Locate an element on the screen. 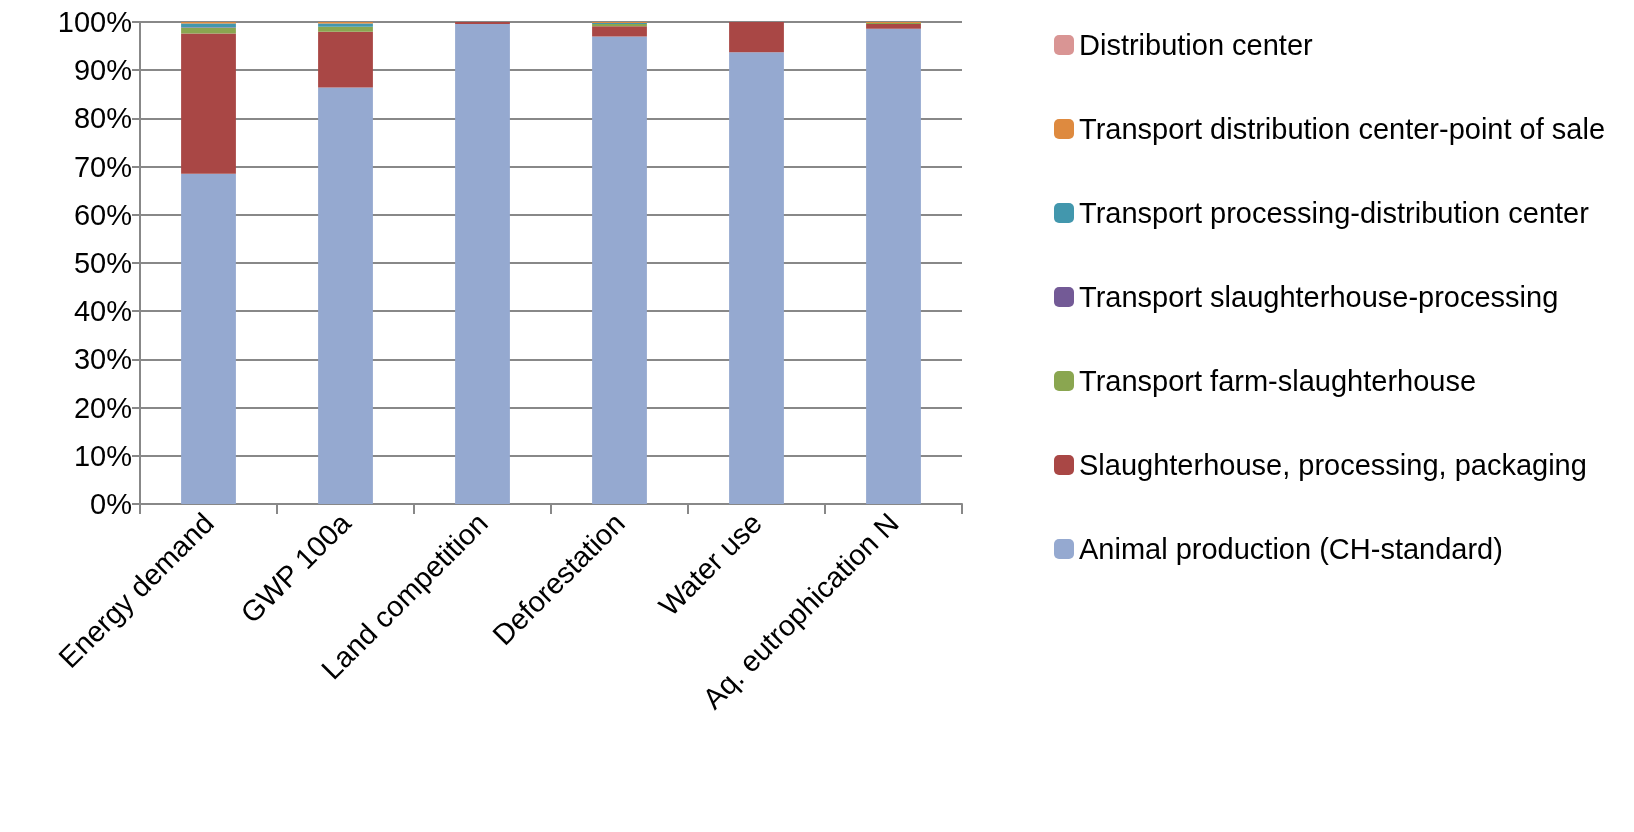 Image resolution: width=1634 pixels, height=832 pixels. y-tick-label: 40% is located at coordinates (102, 311).